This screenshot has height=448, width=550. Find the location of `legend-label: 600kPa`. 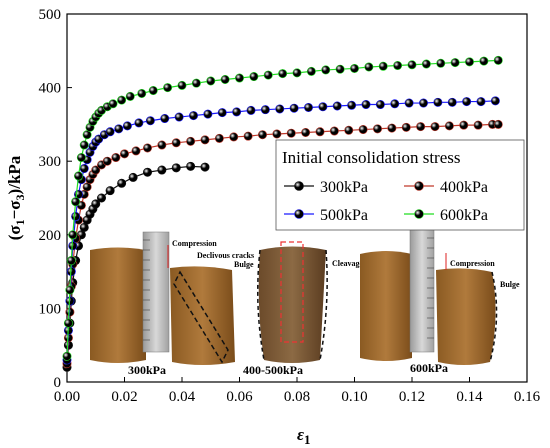

legend-label: 600kPa is located at coordinates (464, 215).